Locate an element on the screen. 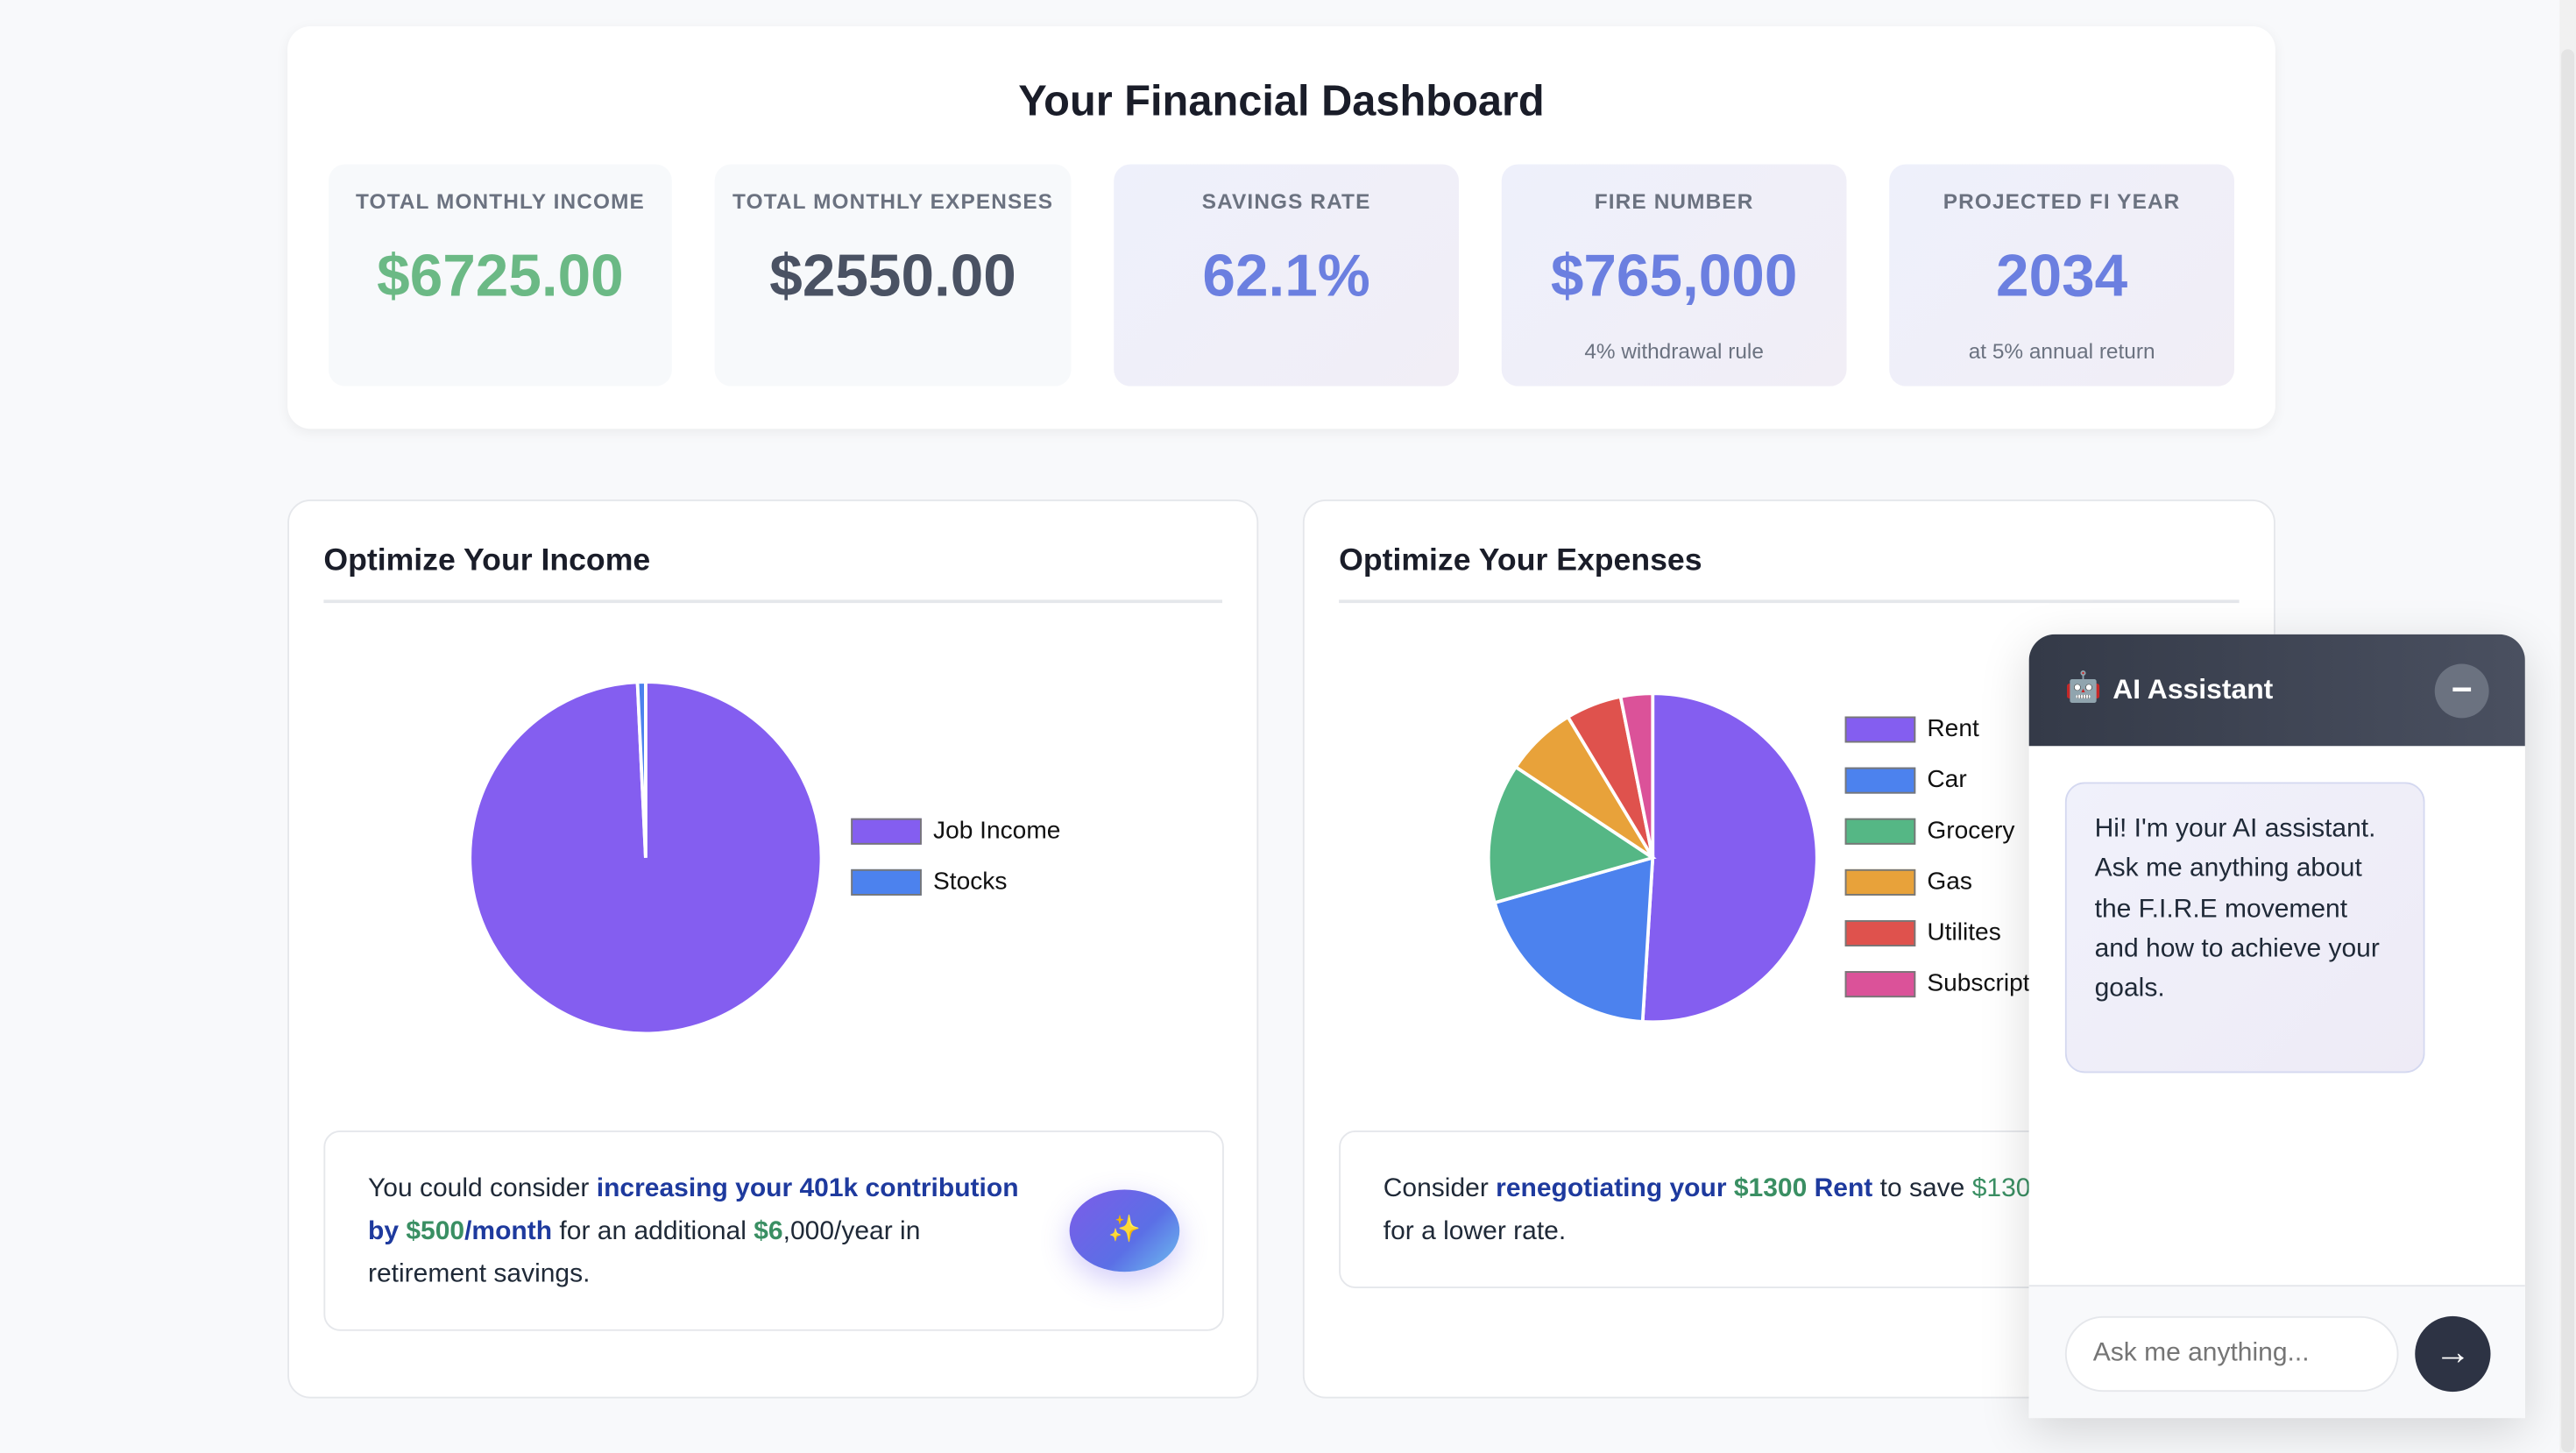 The image size is (2576, 1453). stat-value: 2034 is located at coordinates (2062, 275).